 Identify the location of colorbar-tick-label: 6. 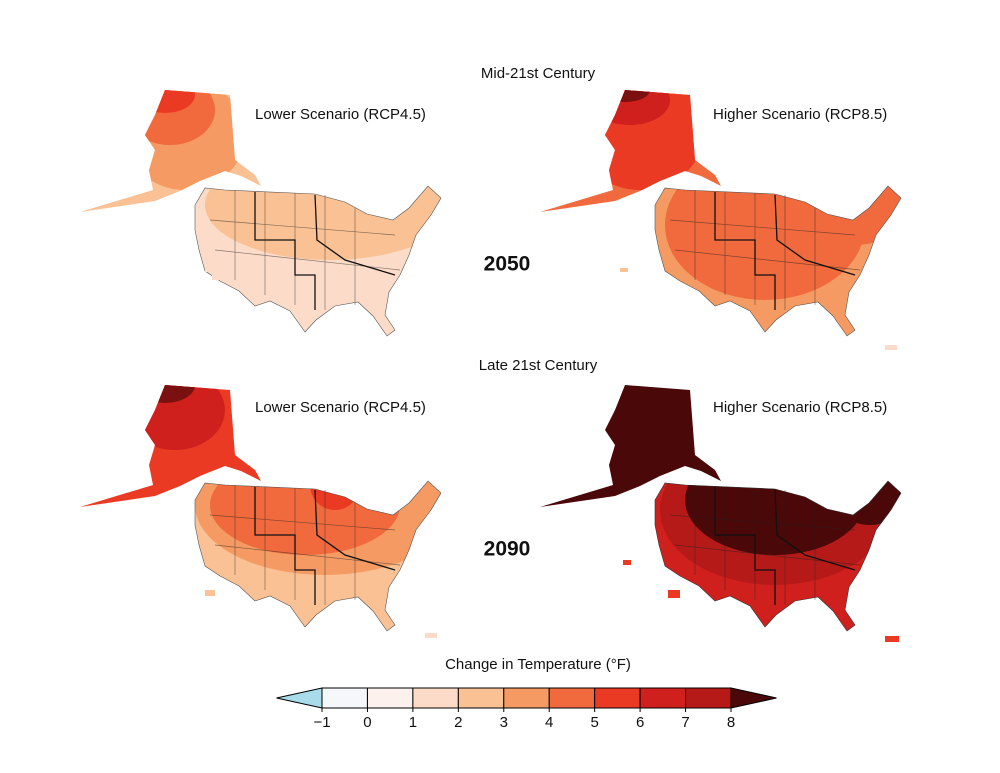
(640, 722).